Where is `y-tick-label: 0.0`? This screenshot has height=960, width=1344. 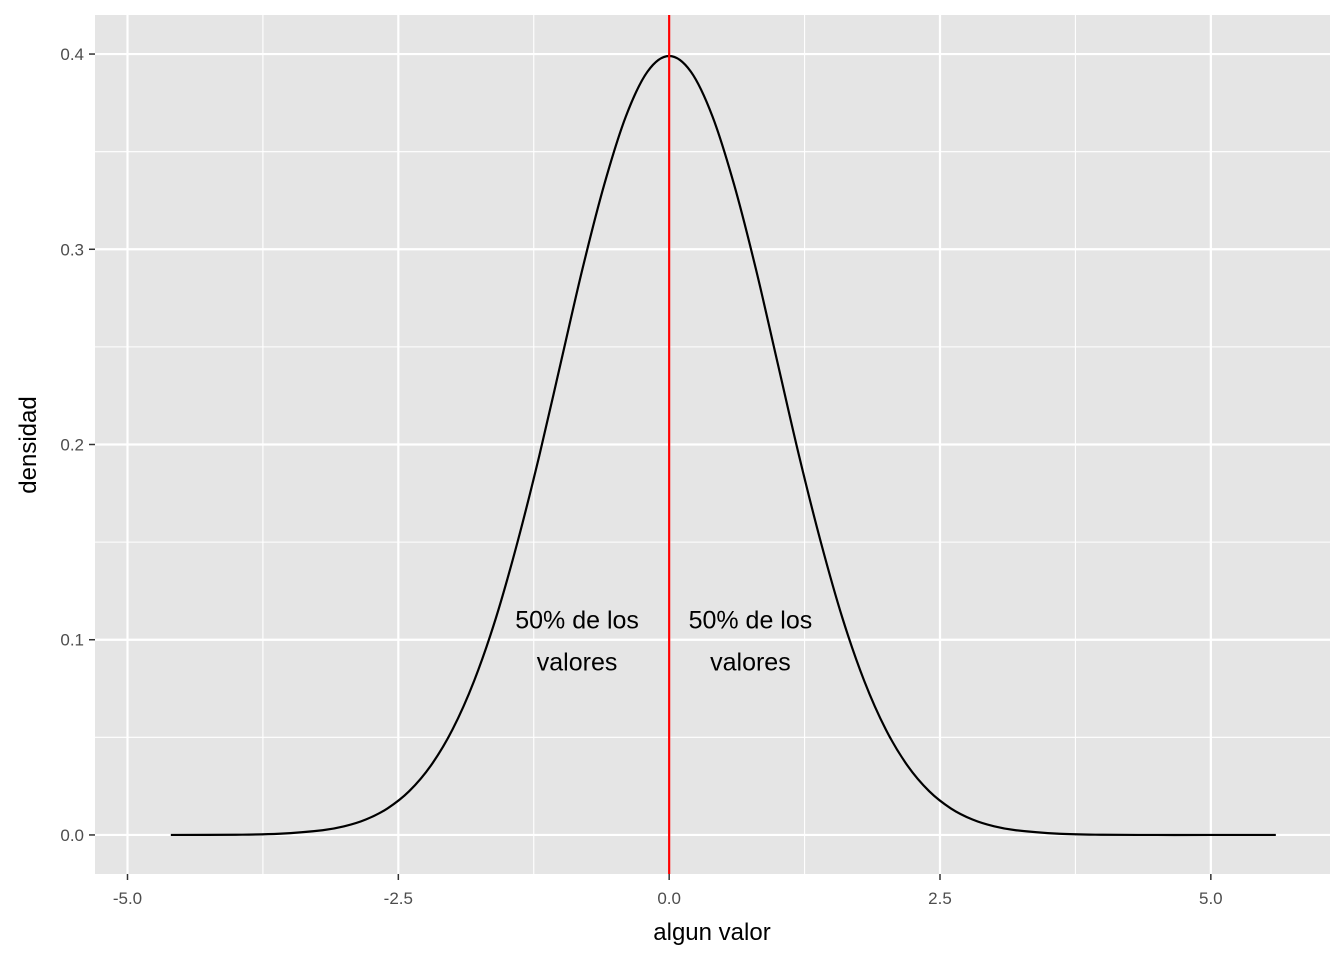 y-tick-label: 0.0 is located at coordinates (72, 835).